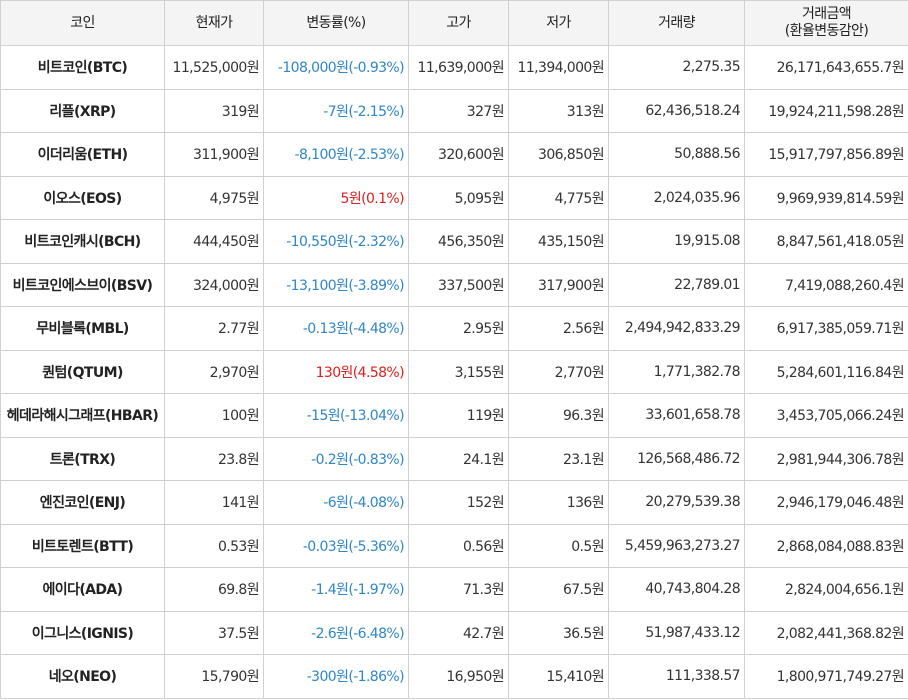 Image resolution: width=908 pixels, height=700 pixels. I want to click on high-price: 2.95원, so click(458, 328).